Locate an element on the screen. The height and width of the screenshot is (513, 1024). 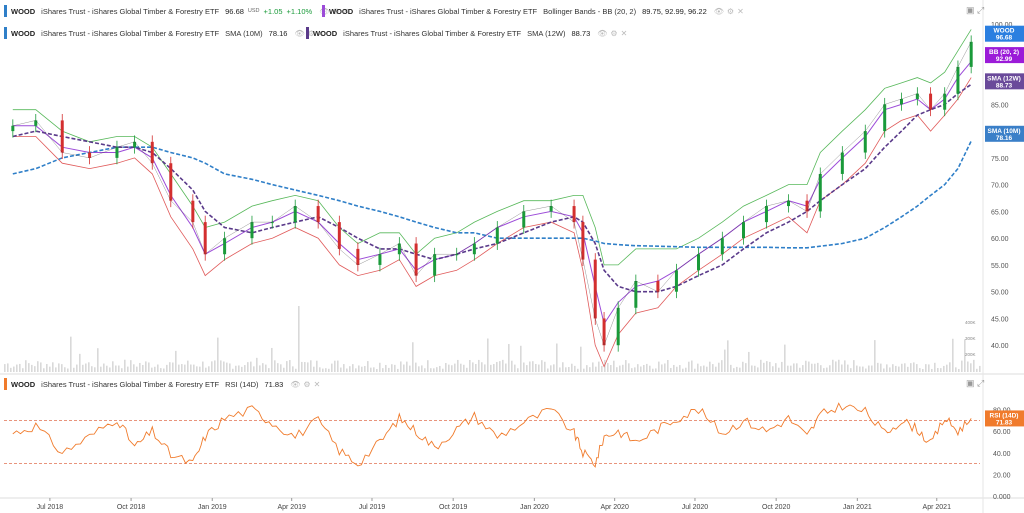
y-tick-label: 40.00 is located at coordinates (1000, 346).